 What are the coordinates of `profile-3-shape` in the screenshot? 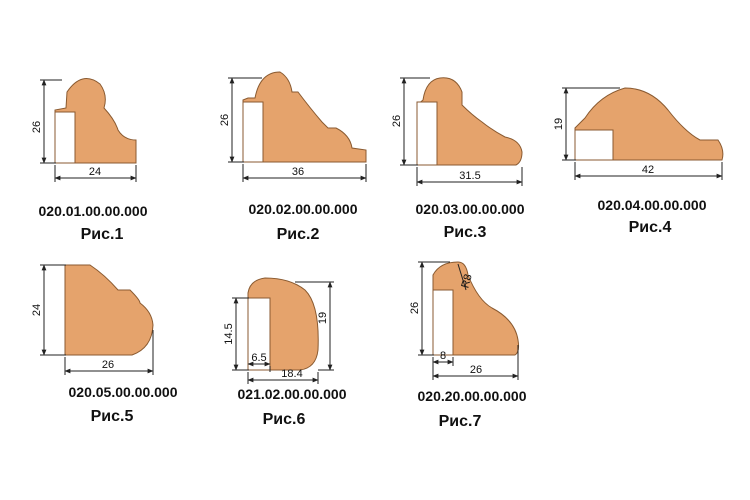 It's located at (469, 121).